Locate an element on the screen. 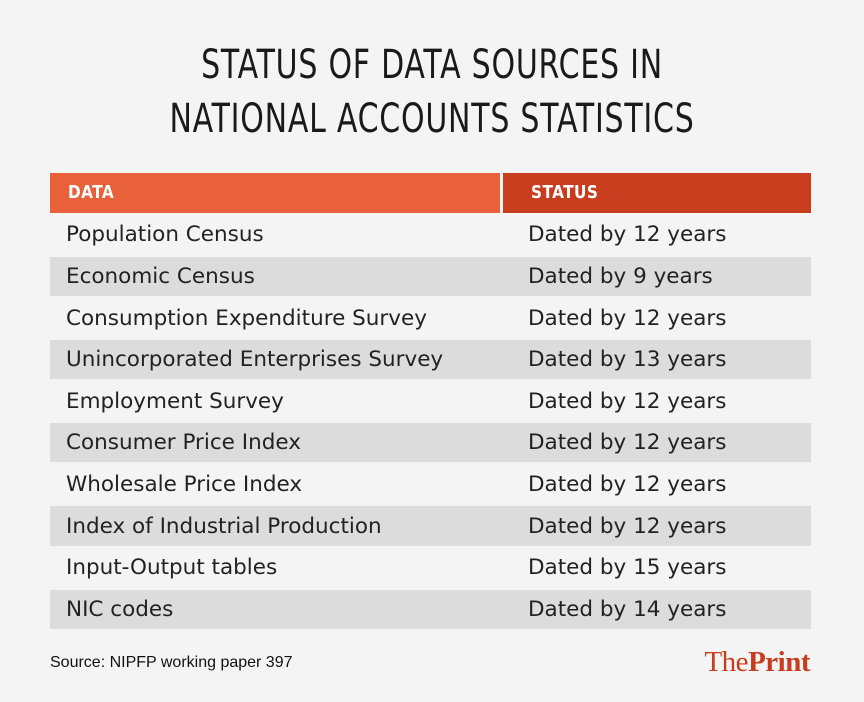  row-status: Dated by 15 years is located at coordinates (627, 568).